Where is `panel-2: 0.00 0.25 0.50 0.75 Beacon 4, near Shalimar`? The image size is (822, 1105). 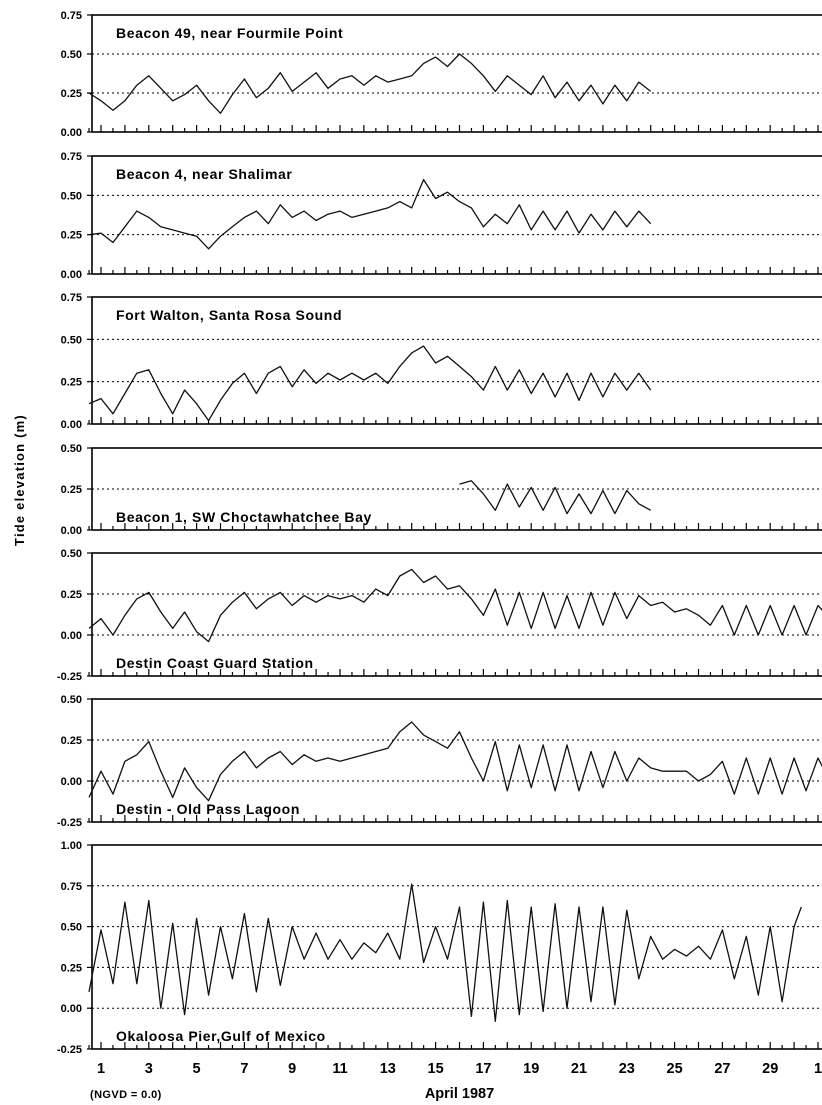
panel-2: 0.00 0.25 0.50 0.75 Beacon 4, near Shalimar is located at coordinates (441, 216).